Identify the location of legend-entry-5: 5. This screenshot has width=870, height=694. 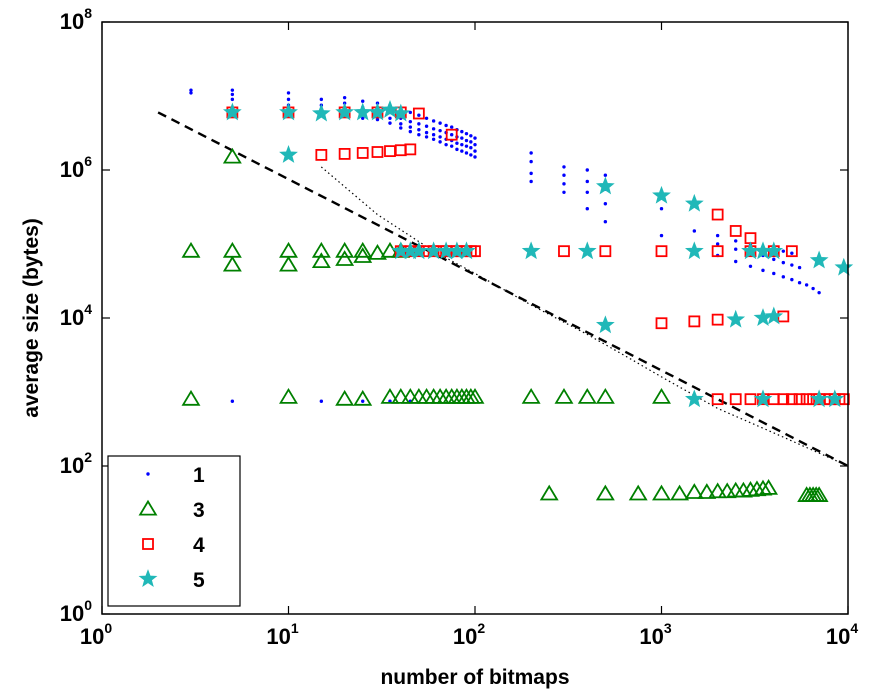
(171, 580).